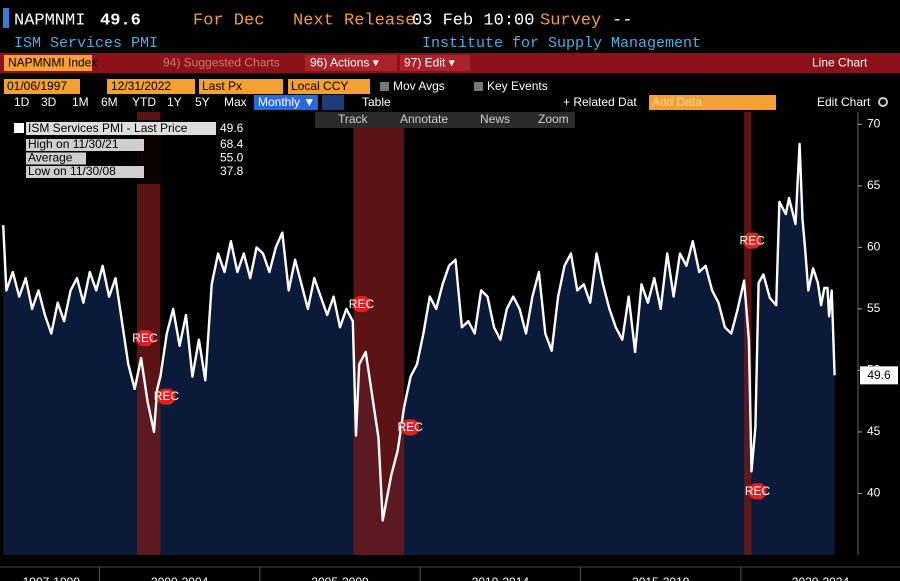  What do you see at coordinates (840, 63) in the screenshot?
I see `view-type: Line Chart` at bounding box center [840, 63].